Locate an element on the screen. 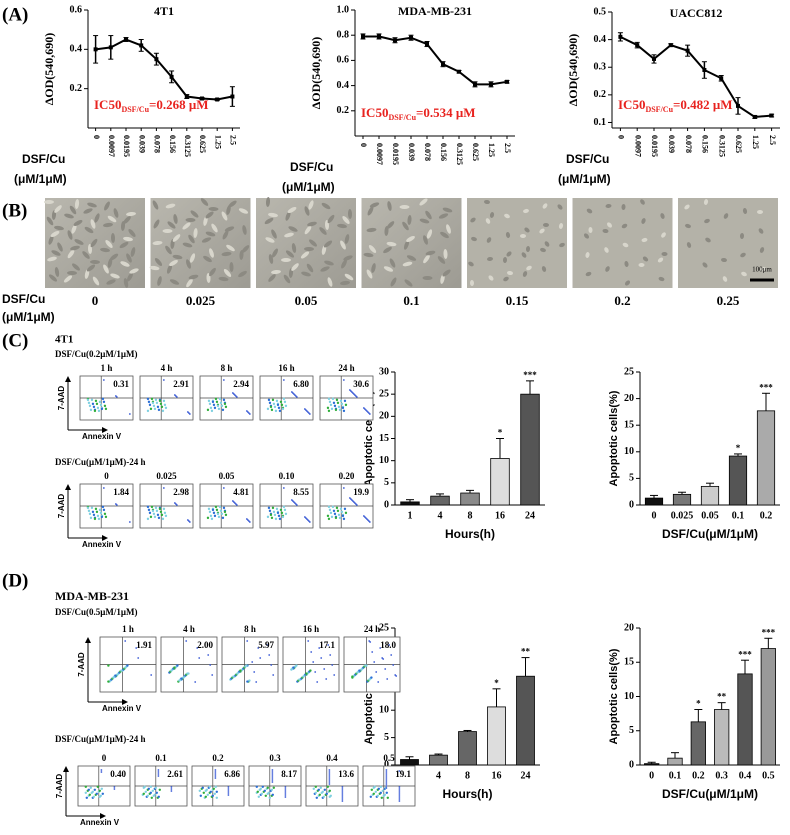  x-tick-label: 0.0195 is located at coordinates (654, 146).